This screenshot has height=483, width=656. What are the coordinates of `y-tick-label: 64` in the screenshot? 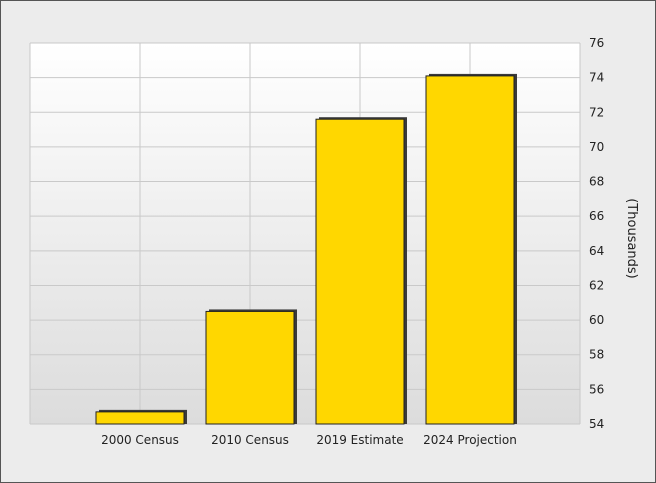 It's located at (596, 251).